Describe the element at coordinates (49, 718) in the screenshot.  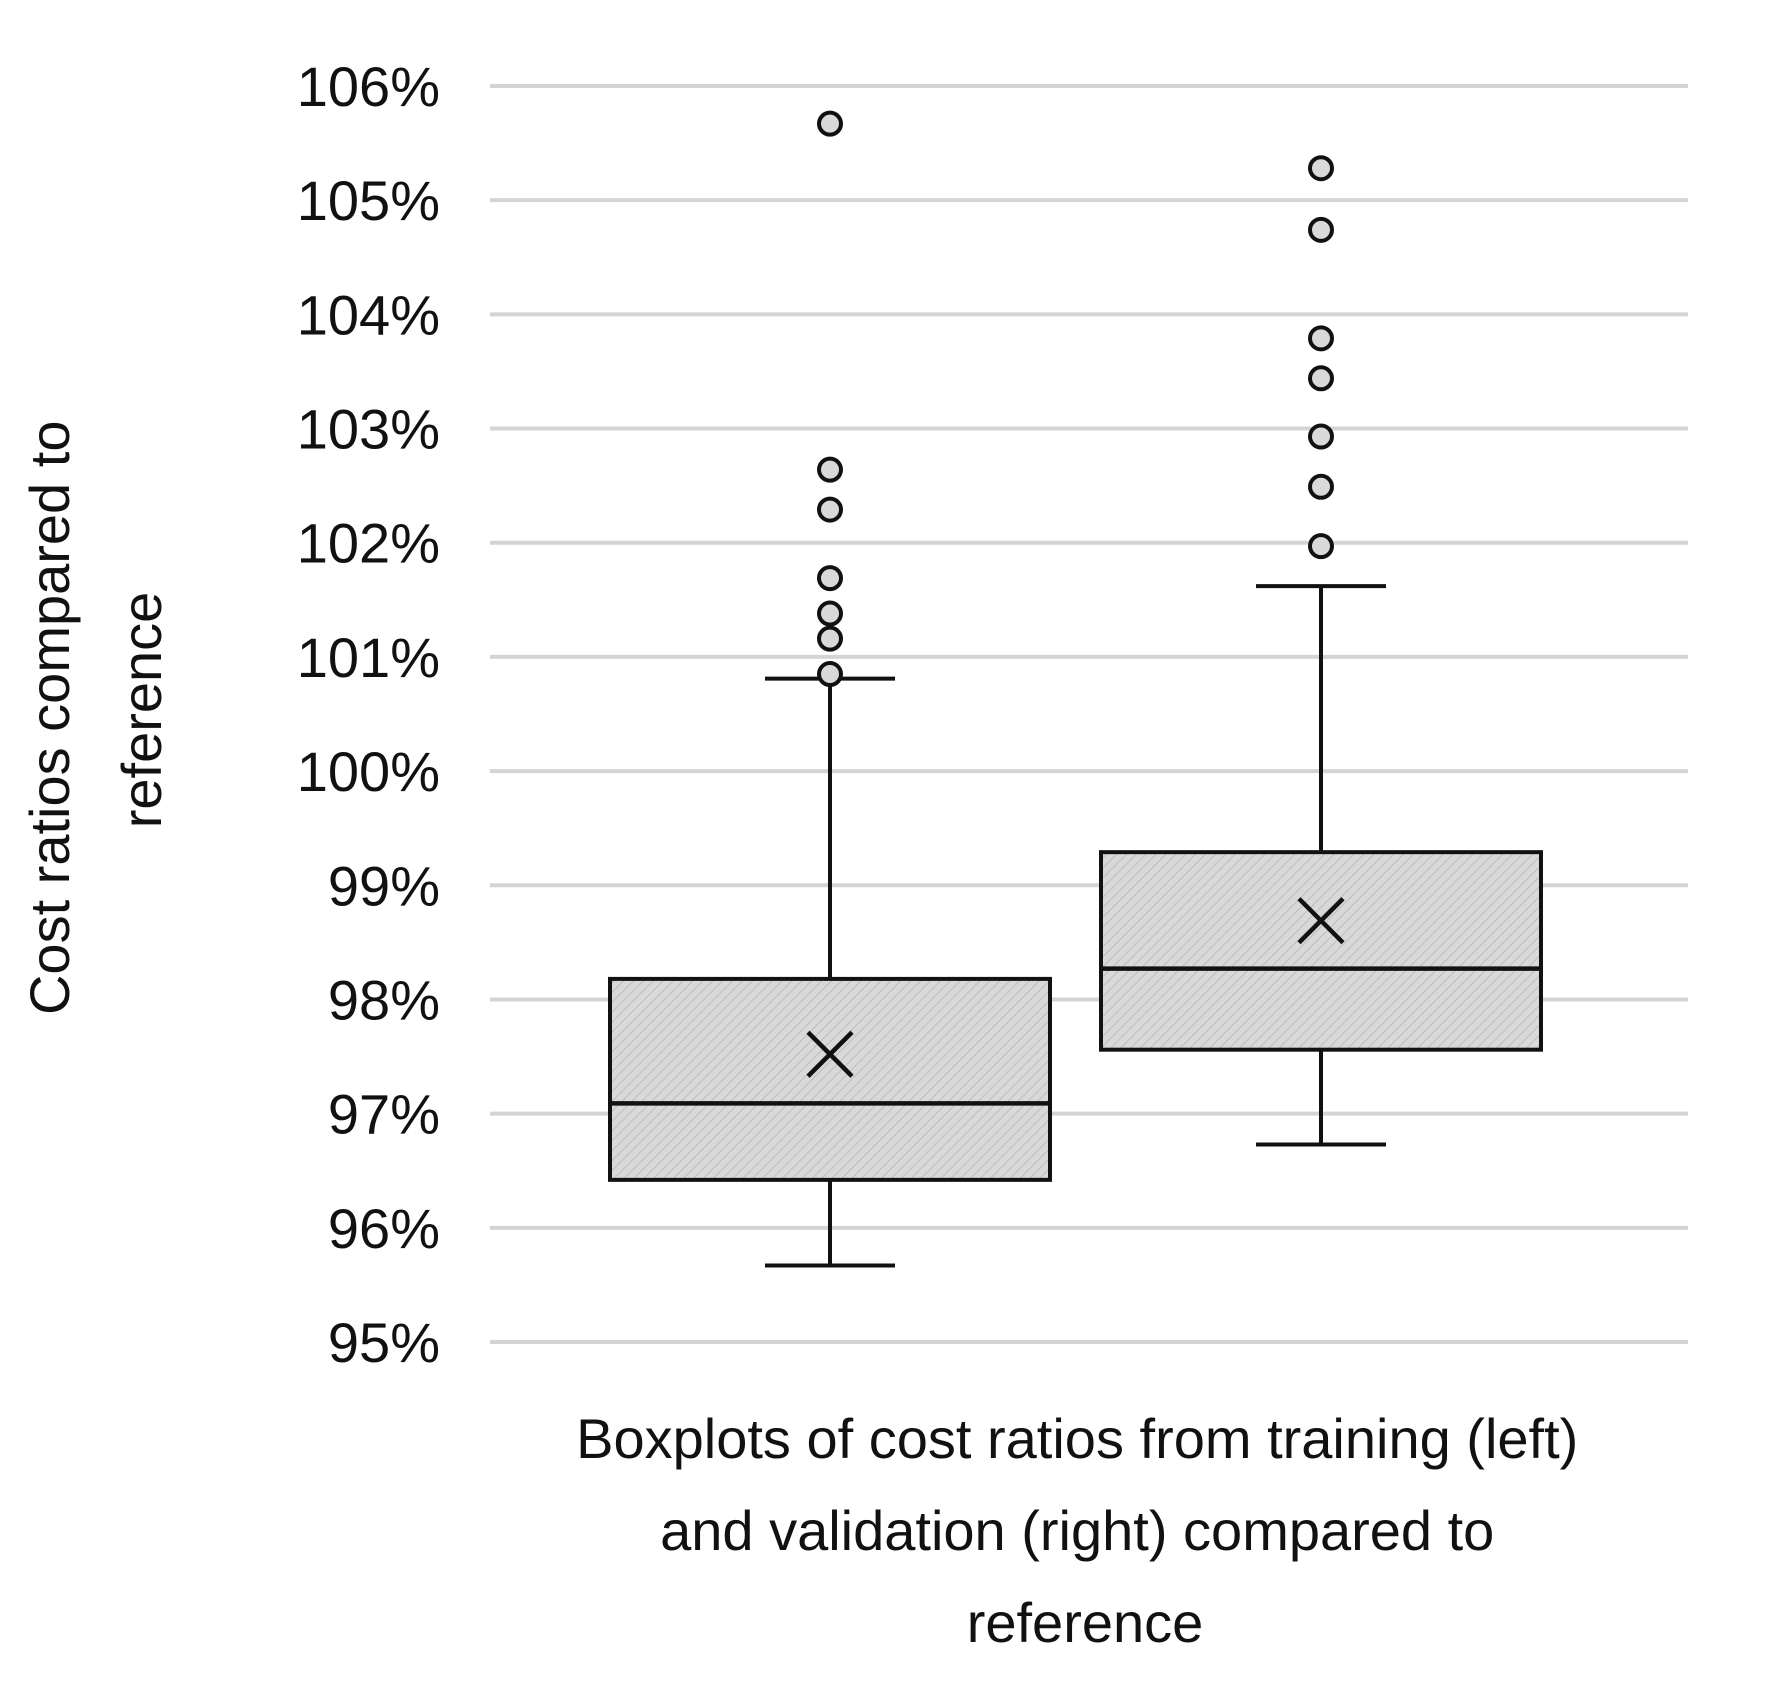
I see `y-axis-title-line-1: Cost ratios compared to` at that location.